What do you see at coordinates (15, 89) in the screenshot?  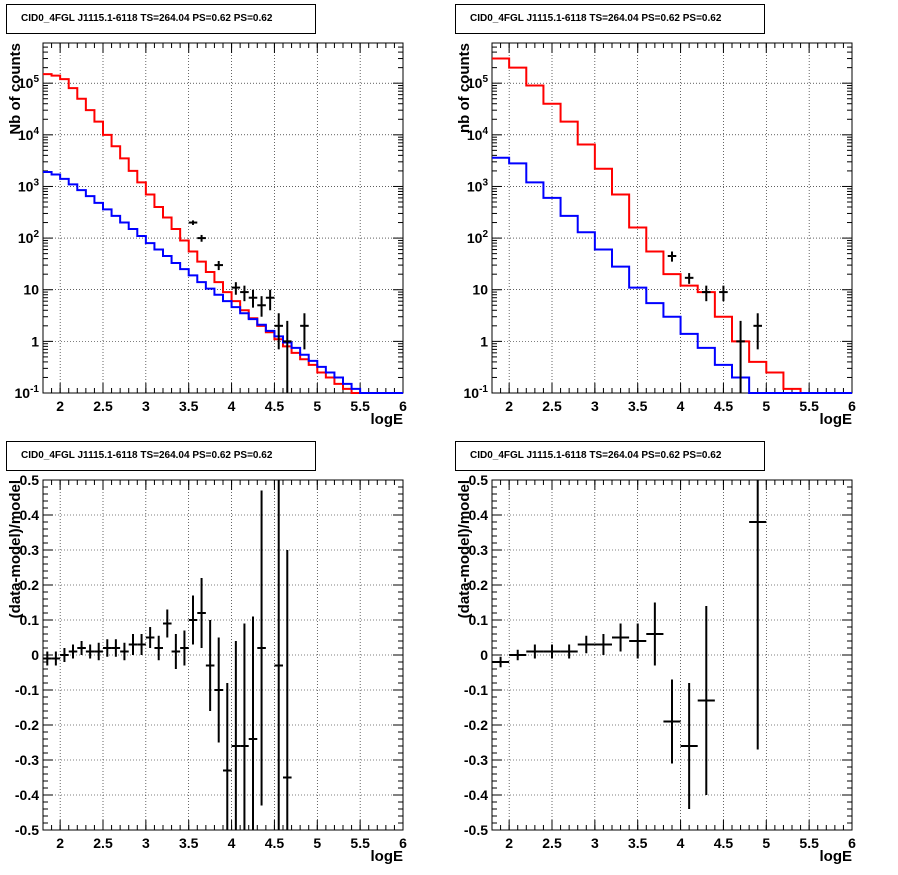 I see `y-axis-label: Nb of counts` at bounding box center [15, 89].